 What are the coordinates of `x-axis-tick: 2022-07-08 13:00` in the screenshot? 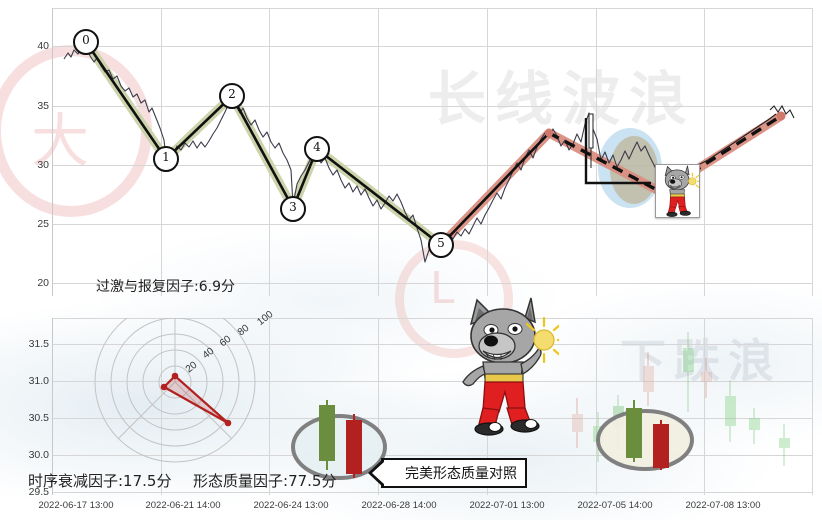 It's located at (723, 505).